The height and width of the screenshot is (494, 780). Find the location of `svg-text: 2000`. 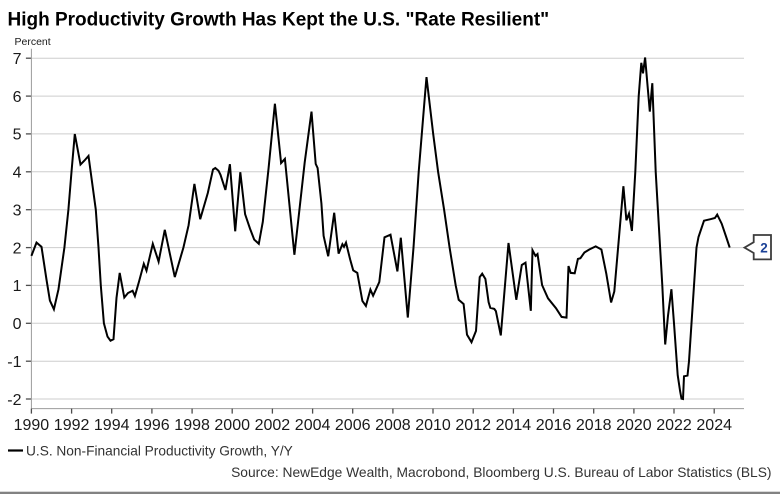

svg-text: 2000 is located at coordinates (232, 425).